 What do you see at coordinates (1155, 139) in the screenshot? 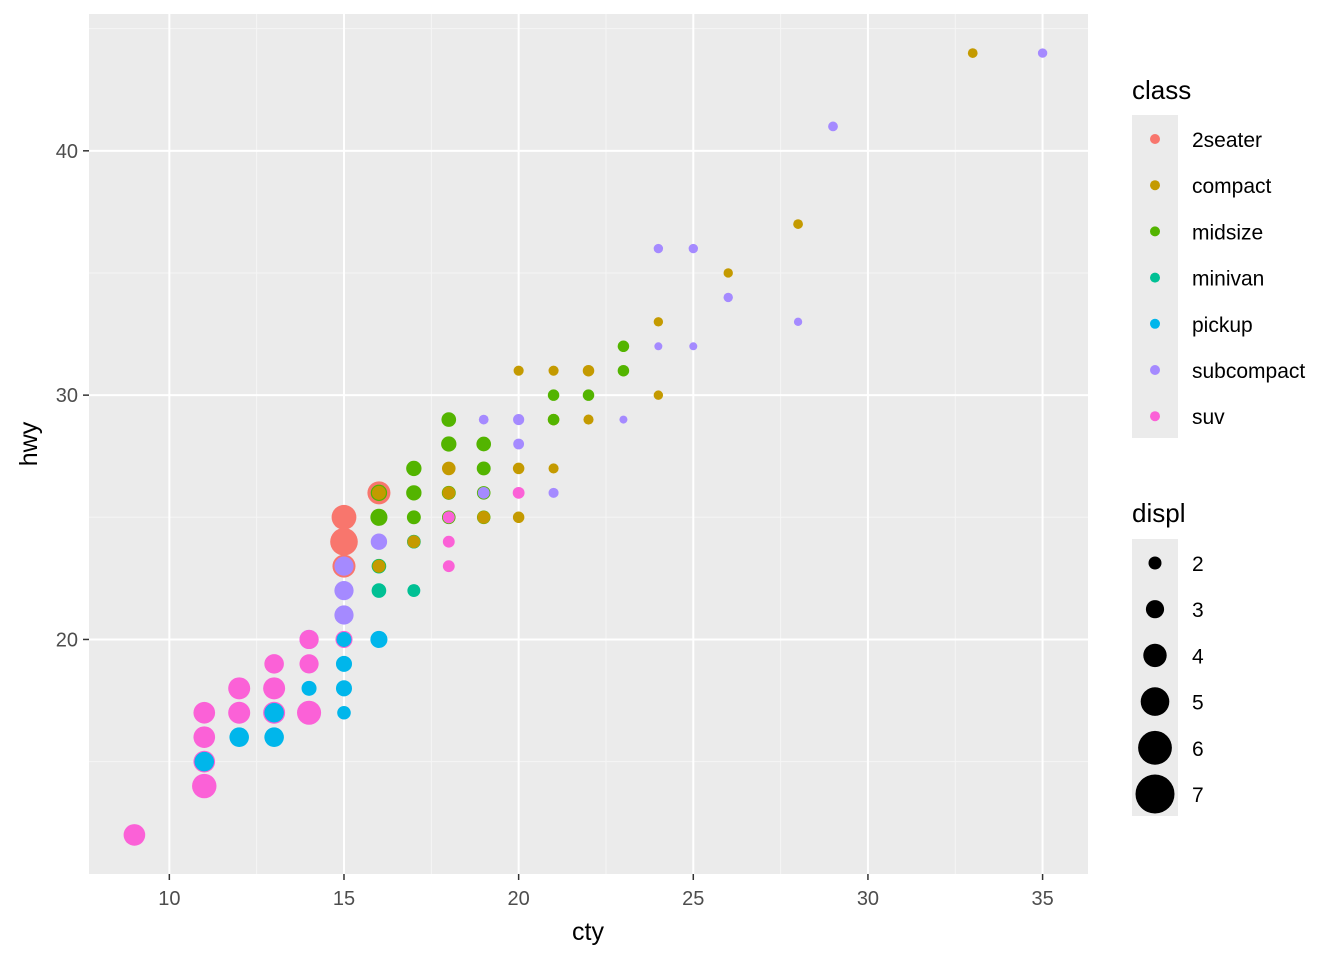
I see `legend-key-2seater` at bounding box center [1155, 139].